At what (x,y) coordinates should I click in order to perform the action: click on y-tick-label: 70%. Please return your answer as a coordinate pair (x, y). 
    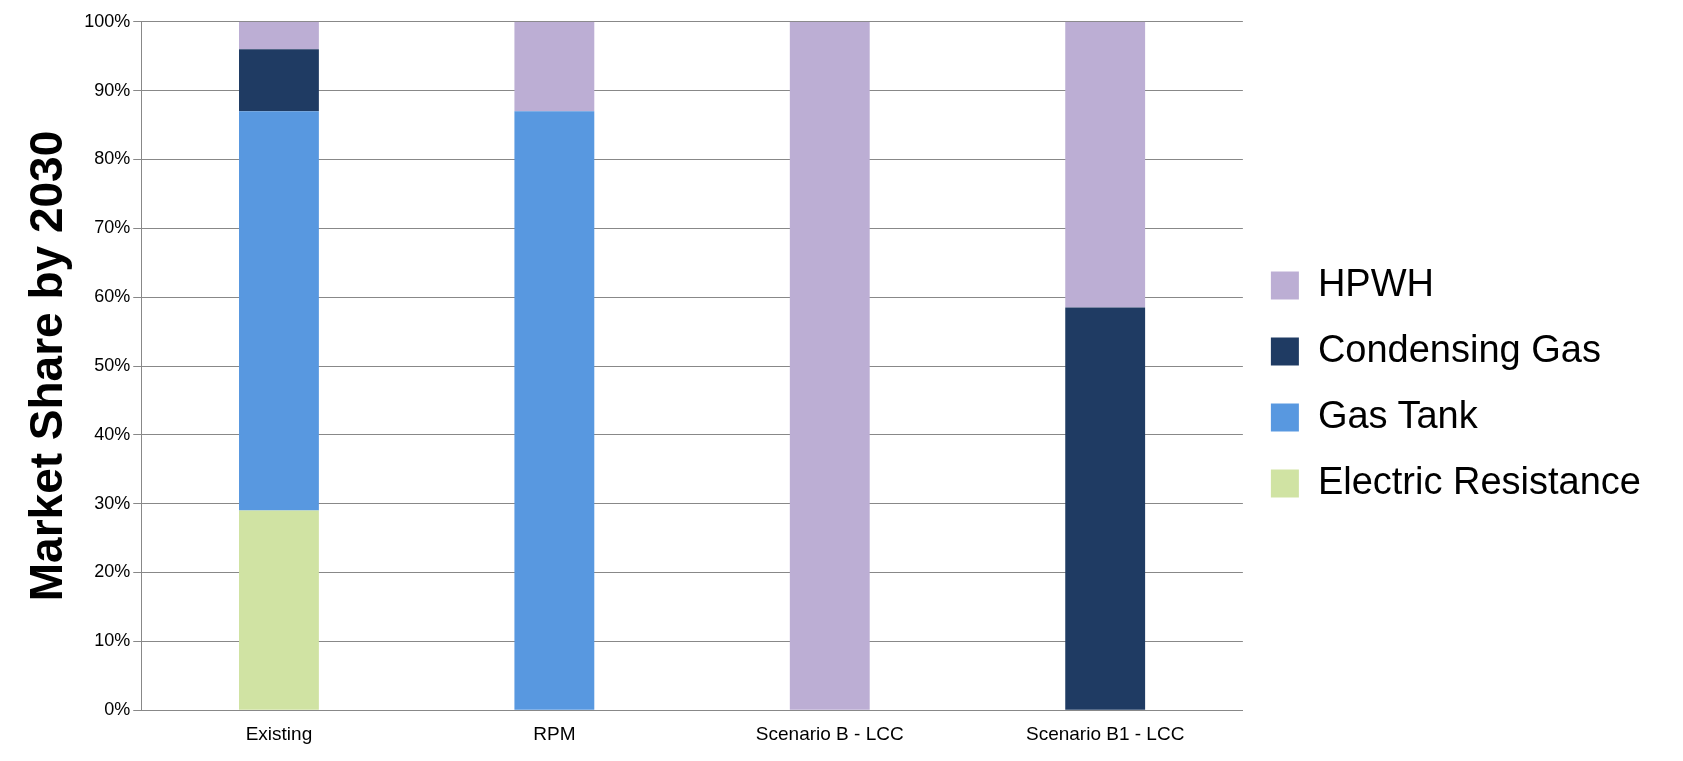
    Looking at the image, I should click on (112, 227).